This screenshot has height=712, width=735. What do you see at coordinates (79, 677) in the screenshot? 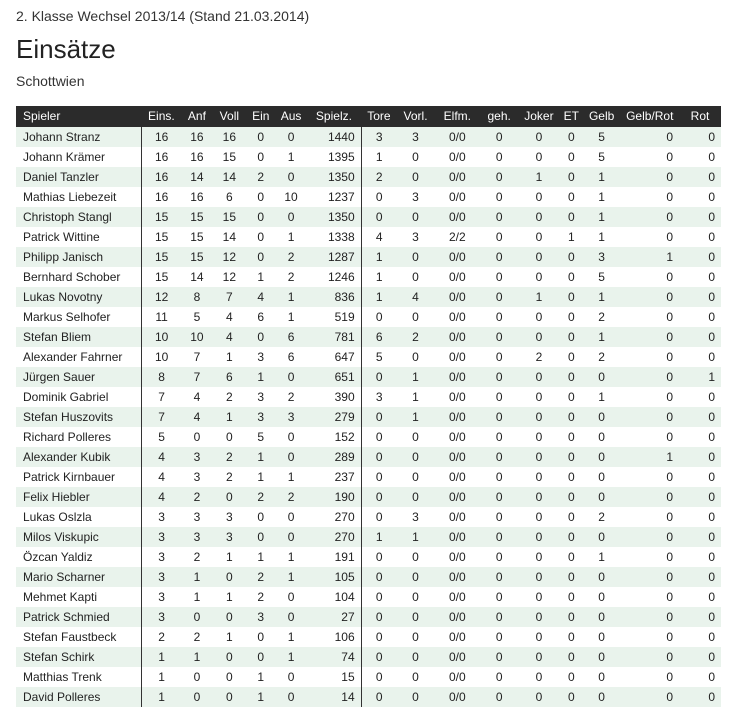
I see `player-name-cell: Matthias Trenk` at bounding box center [79, 677].